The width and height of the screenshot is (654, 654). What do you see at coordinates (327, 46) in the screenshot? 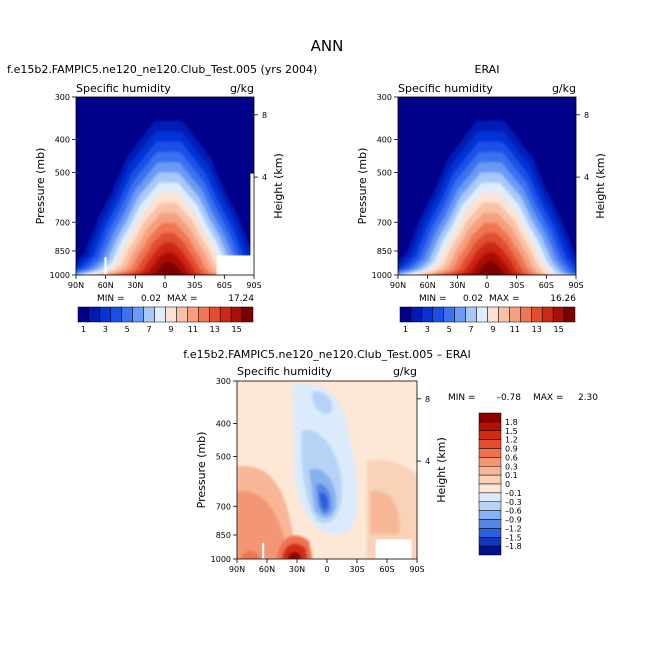
I see `figure-title: ANN` at bounding box center [327, 46].